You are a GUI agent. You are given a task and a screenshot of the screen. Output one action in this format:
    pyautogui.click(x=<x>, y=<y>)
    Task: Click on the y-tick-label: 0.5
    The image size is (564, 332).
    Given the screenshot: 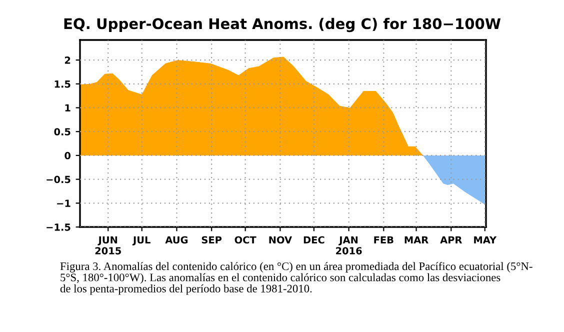 What is the action you would take?
    pyautogui.click(x=62, y=132)
    